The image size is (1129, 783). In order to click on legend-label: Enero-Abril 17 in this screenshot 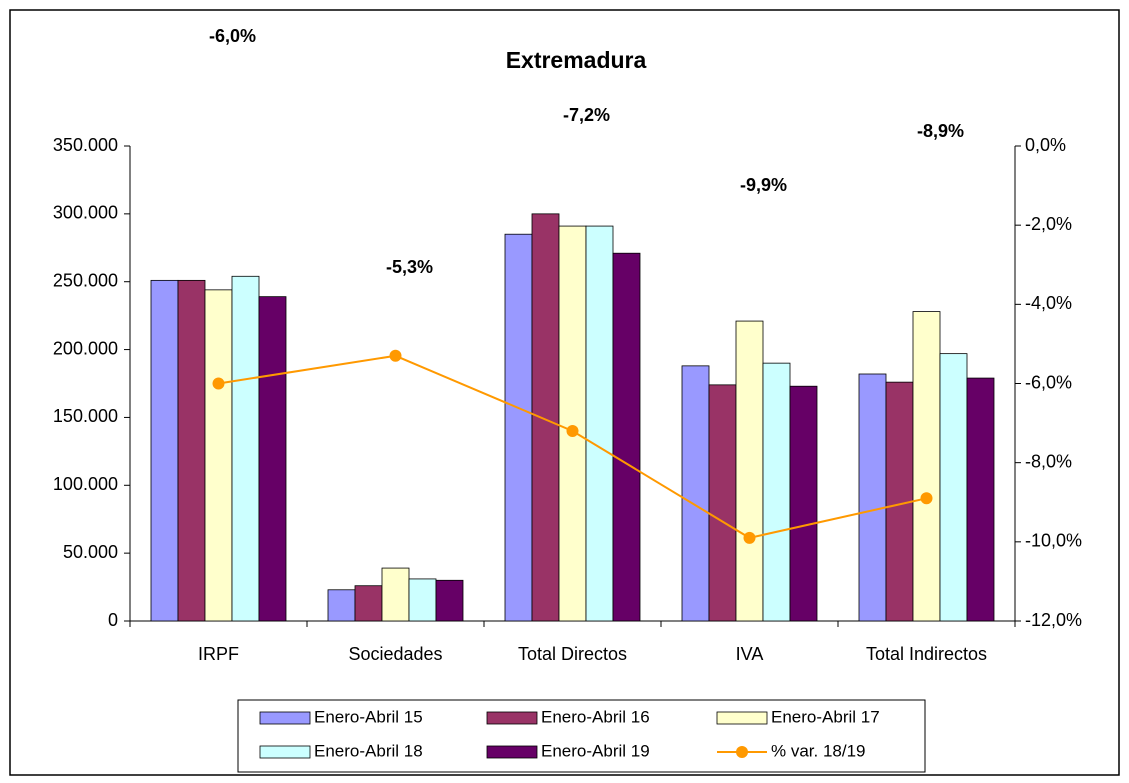, I will do `click(825, 716)`.